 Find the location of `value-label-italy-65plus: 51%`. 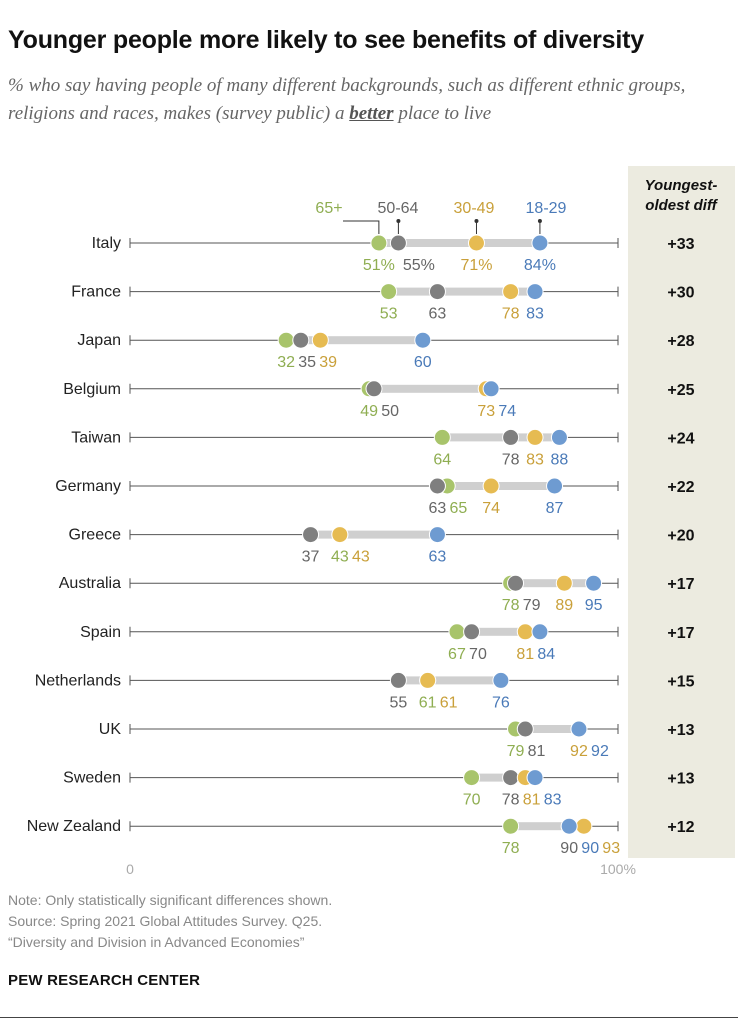

value-label-italy-65plus: 51% is located at coordinates (379, 265).